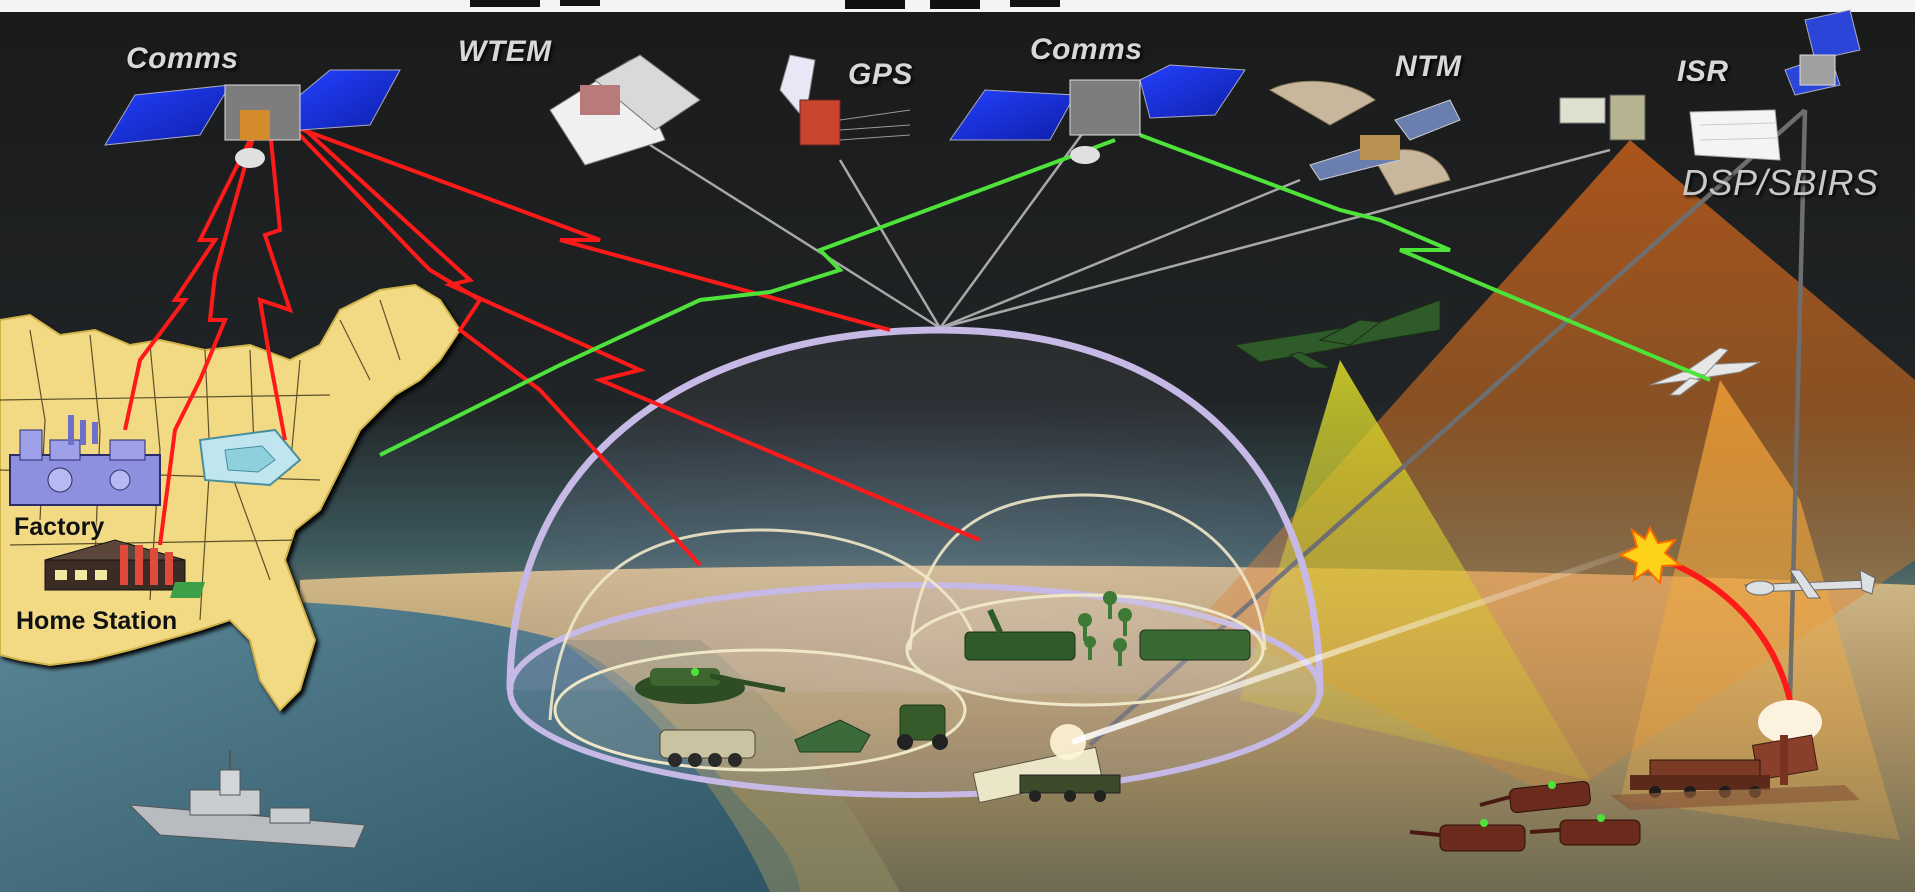 This screenshot has width=1915, height=892. What do you see at coordinates (250, 457) in the screenshot?
I see `pentagon-icon` at bounding box center [250, 457].